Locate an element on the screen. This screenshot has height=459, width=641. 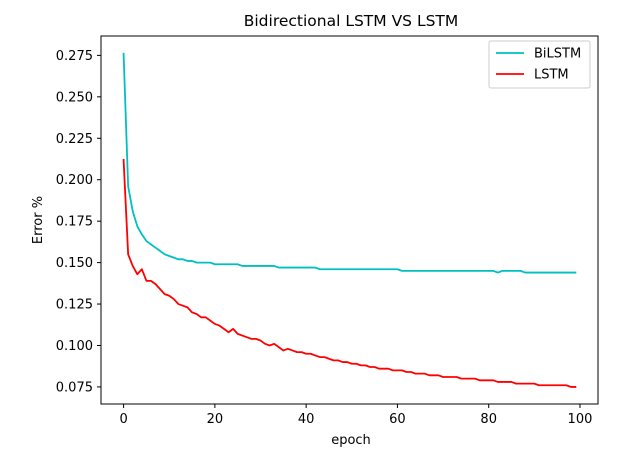
y-tick-label: 0.075 is located at coordinates (74, 387).